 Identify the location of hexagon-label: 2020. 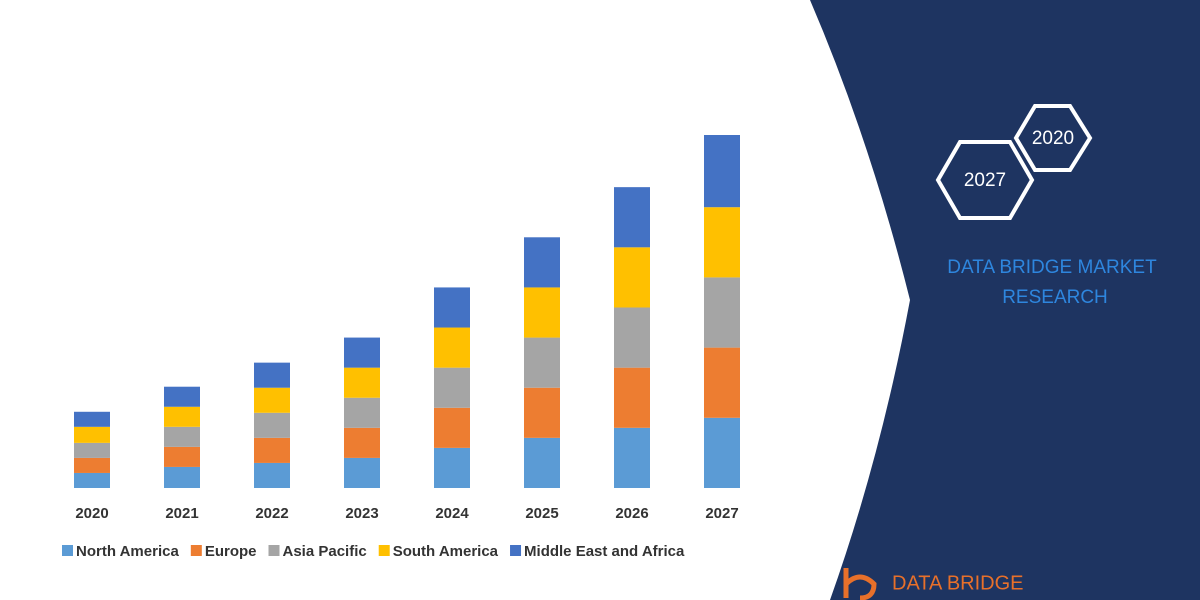
(1053, 138).